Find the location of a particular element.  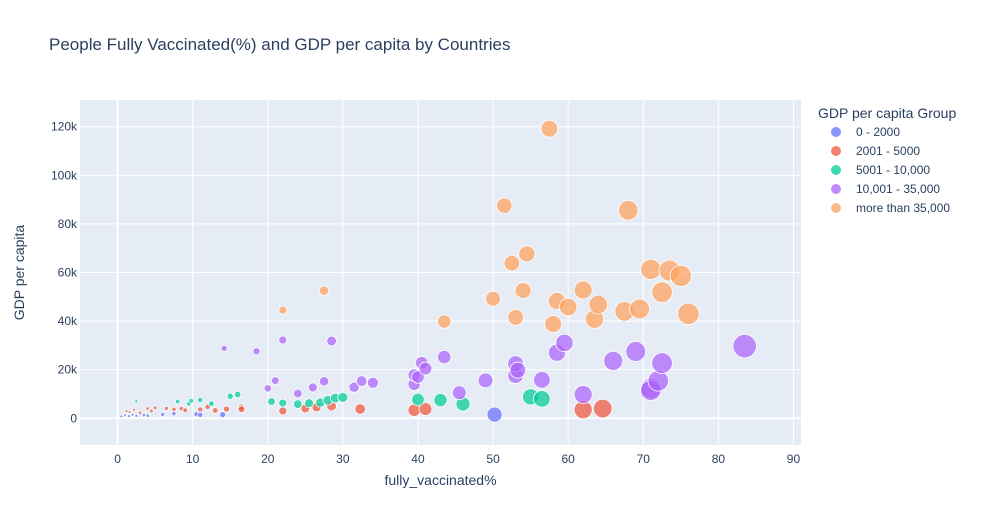

x-tick-label: 40 is located at coordinates (418, 459).